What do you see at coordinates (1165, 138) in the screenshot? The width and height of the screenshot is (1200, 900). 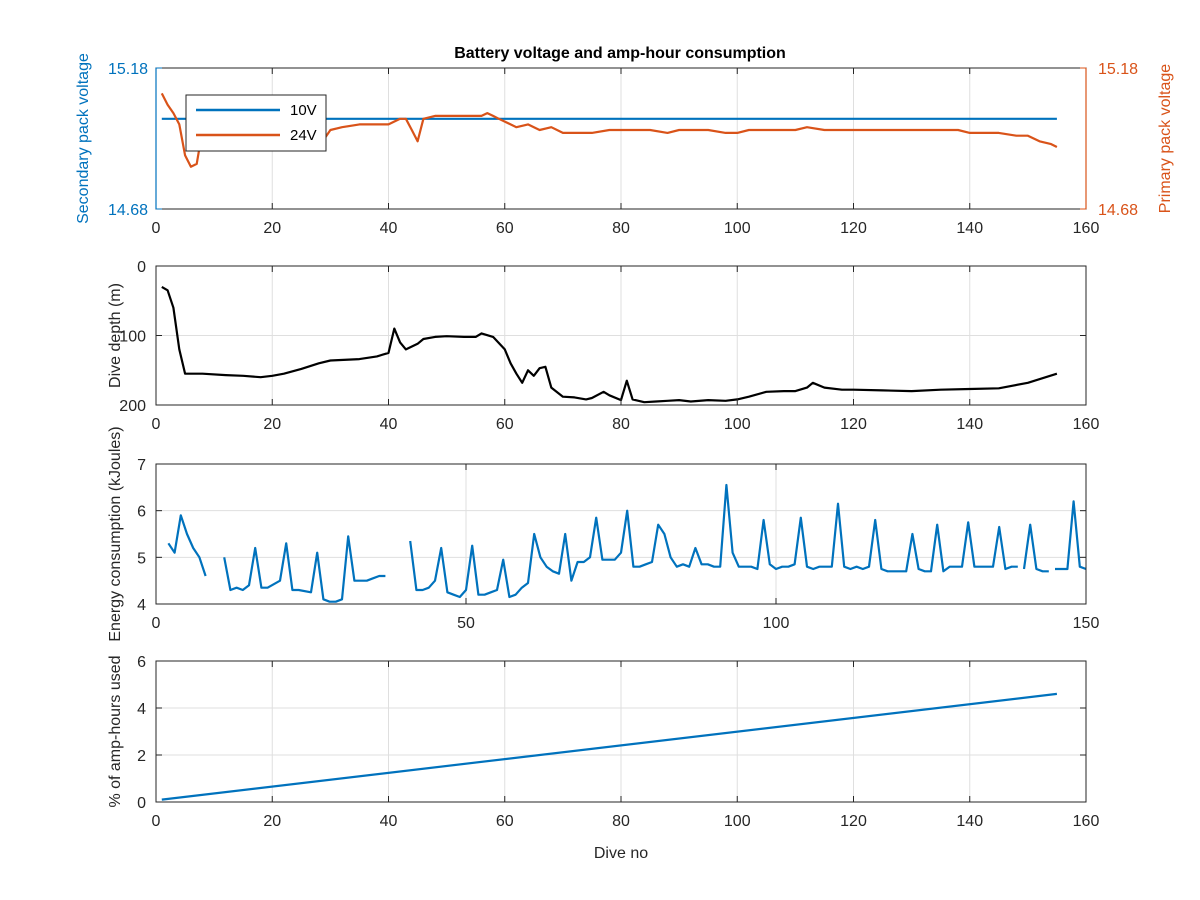 I see `y-axis-label-right: Primary pack voltage` at bounding box center [1165, 138].